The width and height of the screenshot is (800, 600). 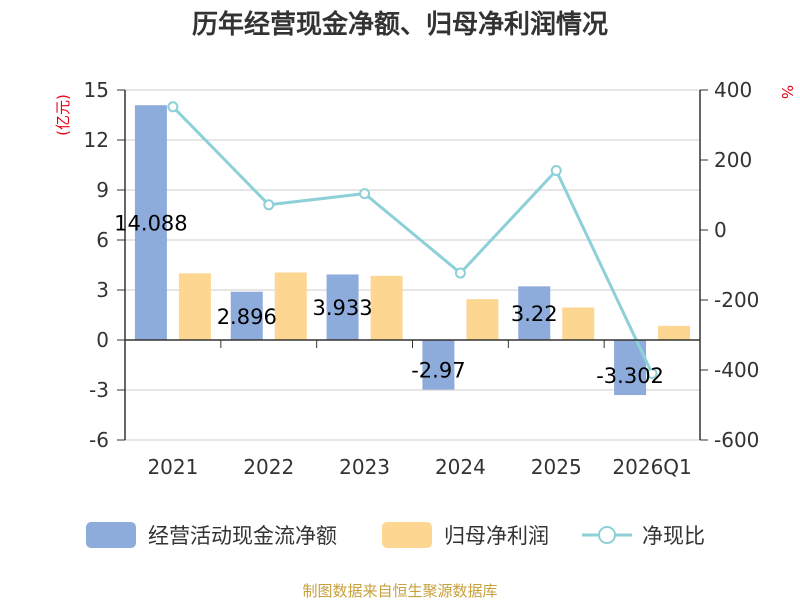 I want to click on y-right-tick-label: -600, so click(x=736, y=440).